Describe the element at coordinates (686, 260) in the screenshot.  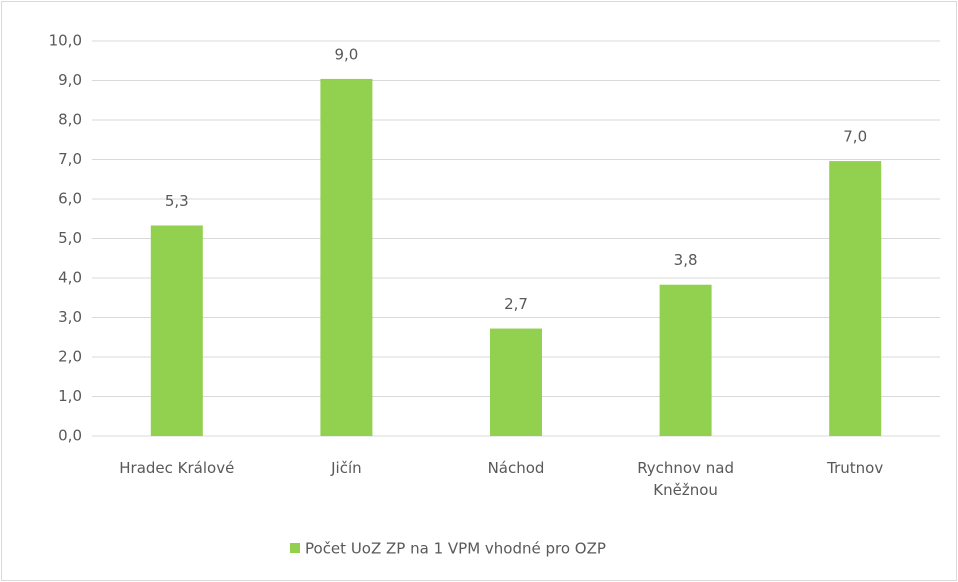
I see `data-label: 3,8` at that location.